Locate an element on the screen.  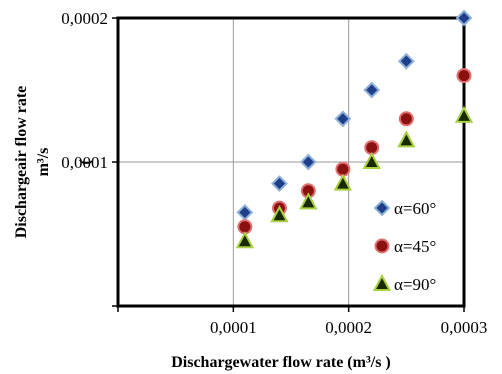
y-tick-label-0: 0,0001 is located at coordinates (84, 162).